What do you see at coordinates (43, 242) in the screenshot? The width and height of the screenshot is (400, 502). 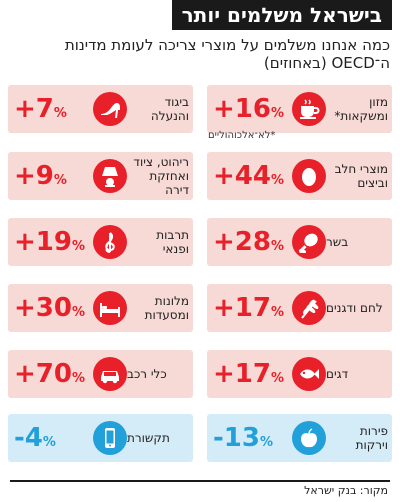 I see `value-number: +19` at bounding box center [43, 242].